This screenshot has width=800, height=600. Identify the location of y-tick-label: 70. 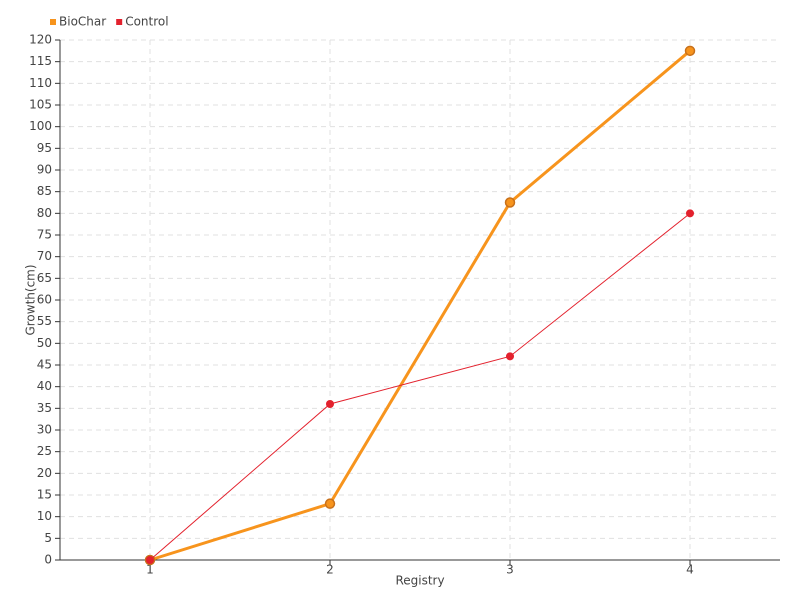
(44, 256).